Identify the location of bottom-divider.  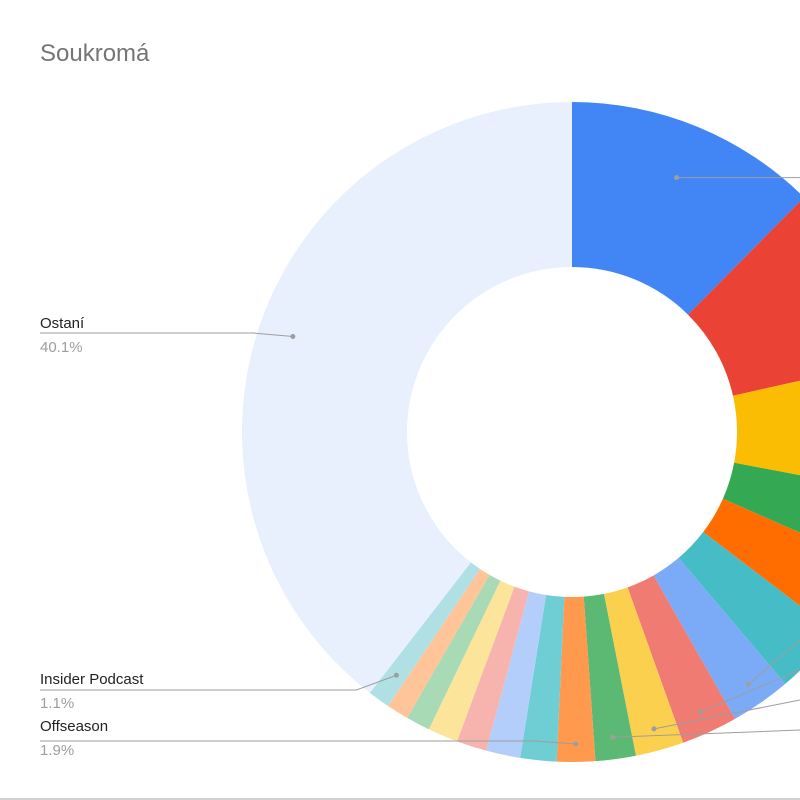
(400, 799).